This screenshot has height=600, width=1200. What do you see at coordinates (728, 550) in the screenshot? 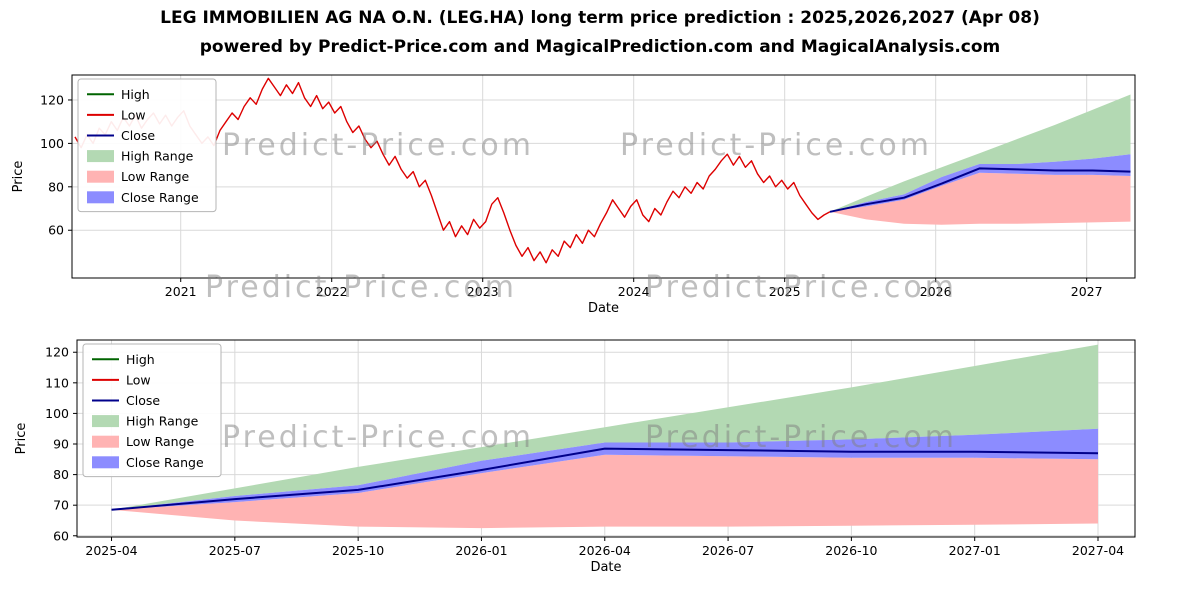
I see `x-tick-label: 2026-07` at bounding box center [728, 550].